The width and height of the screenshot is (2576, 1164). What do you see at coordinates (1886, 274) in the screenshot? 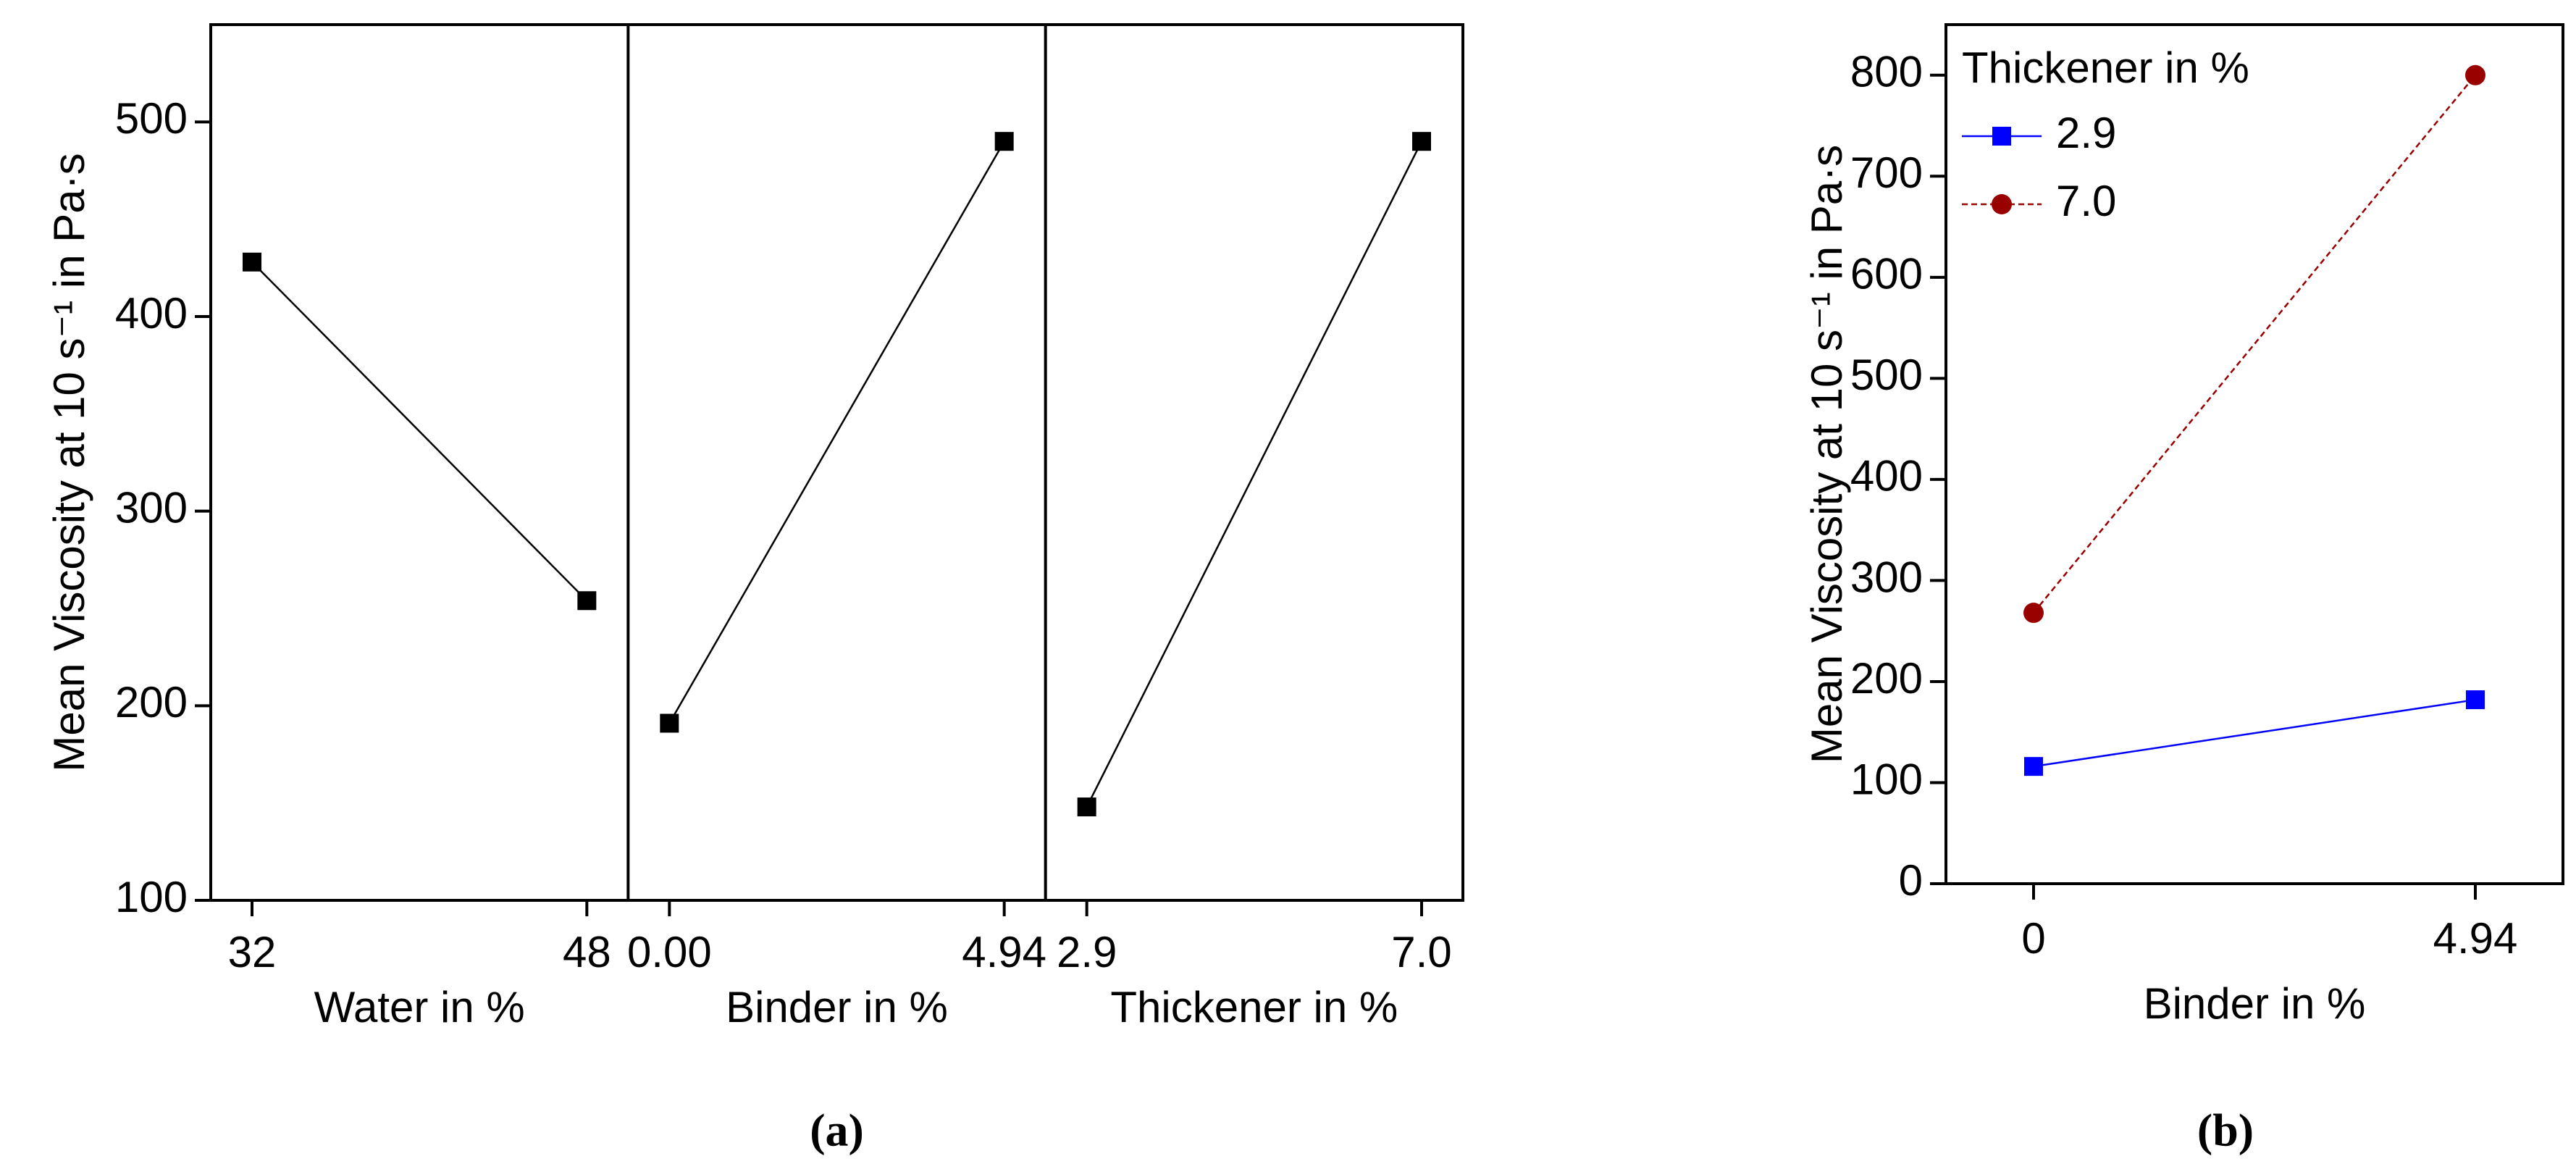
I see `y-tick-label: 600` at bounding box center [1886, 274].